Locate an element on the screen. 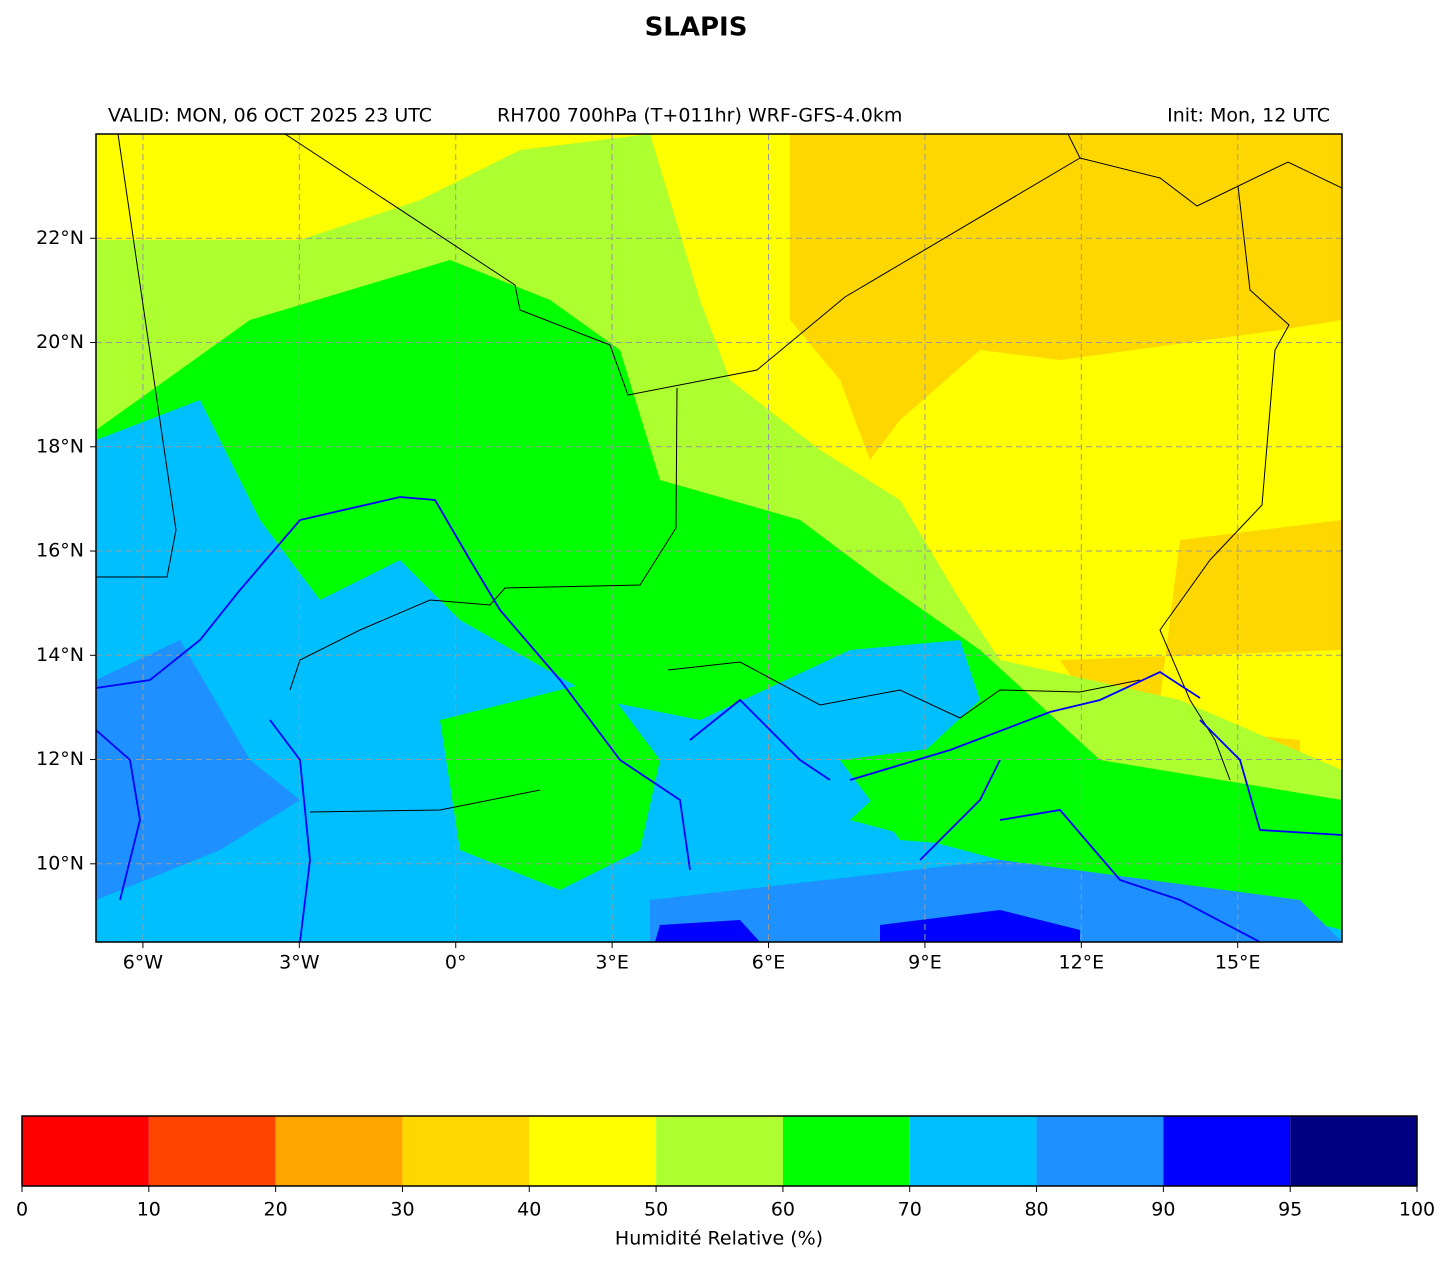  title: SLAPIS is located at coordinates (696, 28).